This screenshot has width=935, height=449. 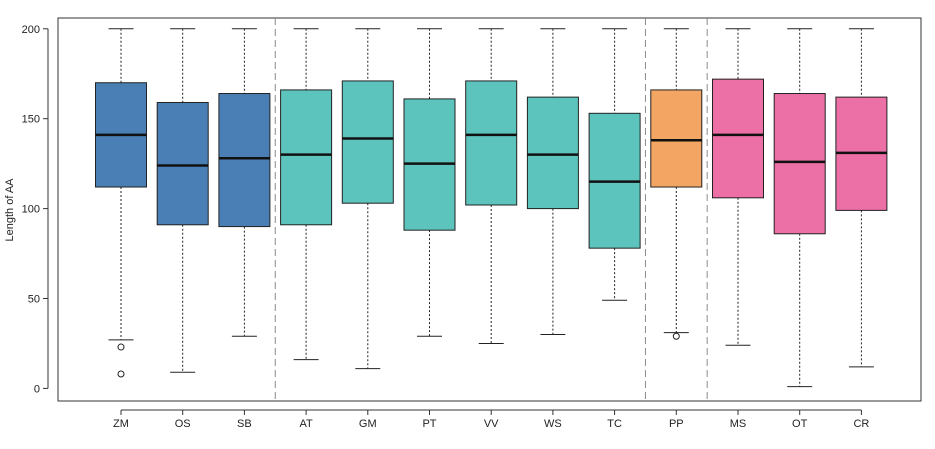 What do you see at coordinates (800, 424) in the screenshot?
I see `x-tick-label-ot: OT` at bounding box center [800, 424].